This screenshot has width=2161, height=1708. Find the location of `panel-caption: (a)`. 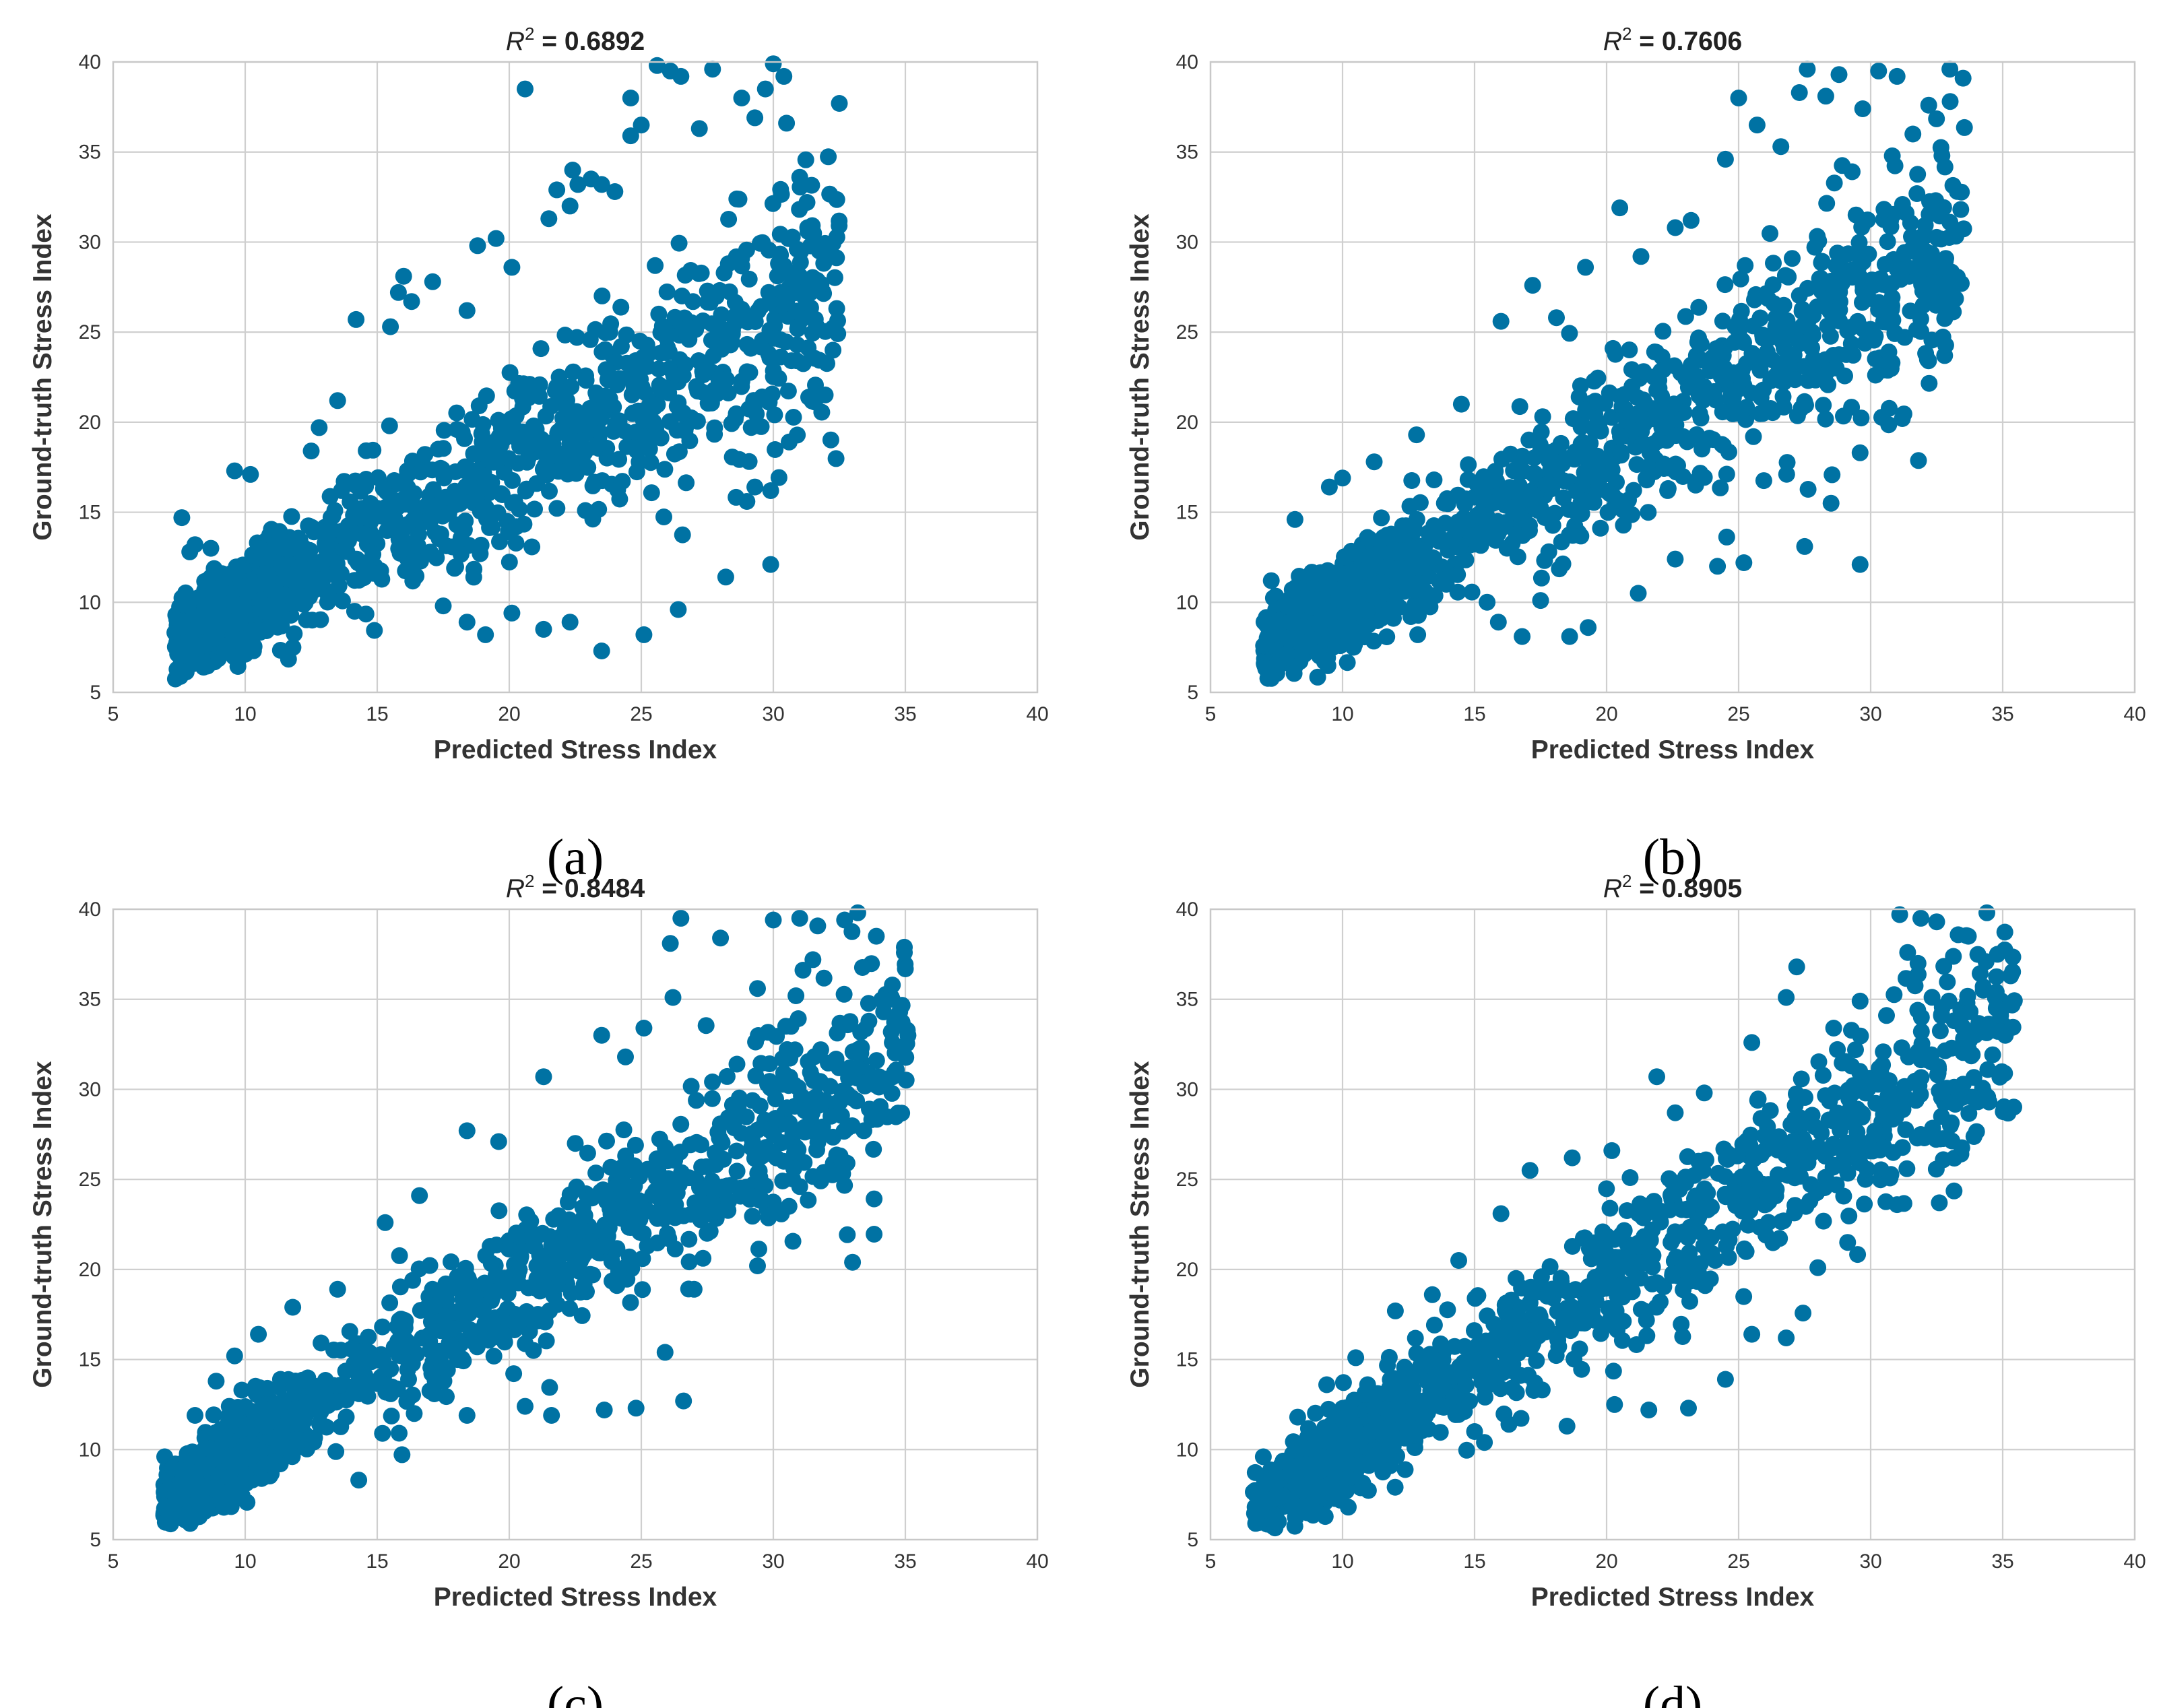

panel-caption: (a) is located at coordinates (575, 858).